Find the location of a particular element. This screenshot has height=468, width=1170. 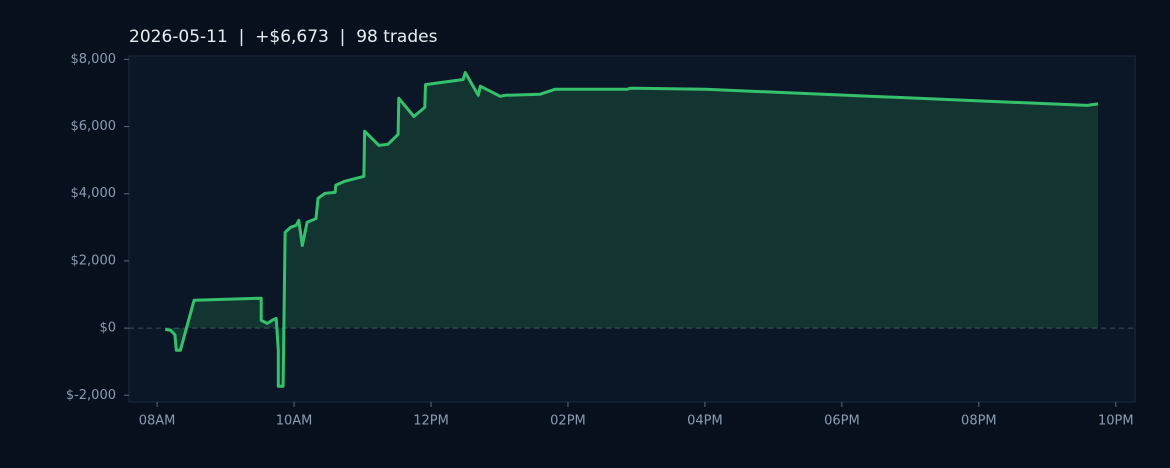

y-tick-label: $-2,000 is located at coordinates (91, 395).